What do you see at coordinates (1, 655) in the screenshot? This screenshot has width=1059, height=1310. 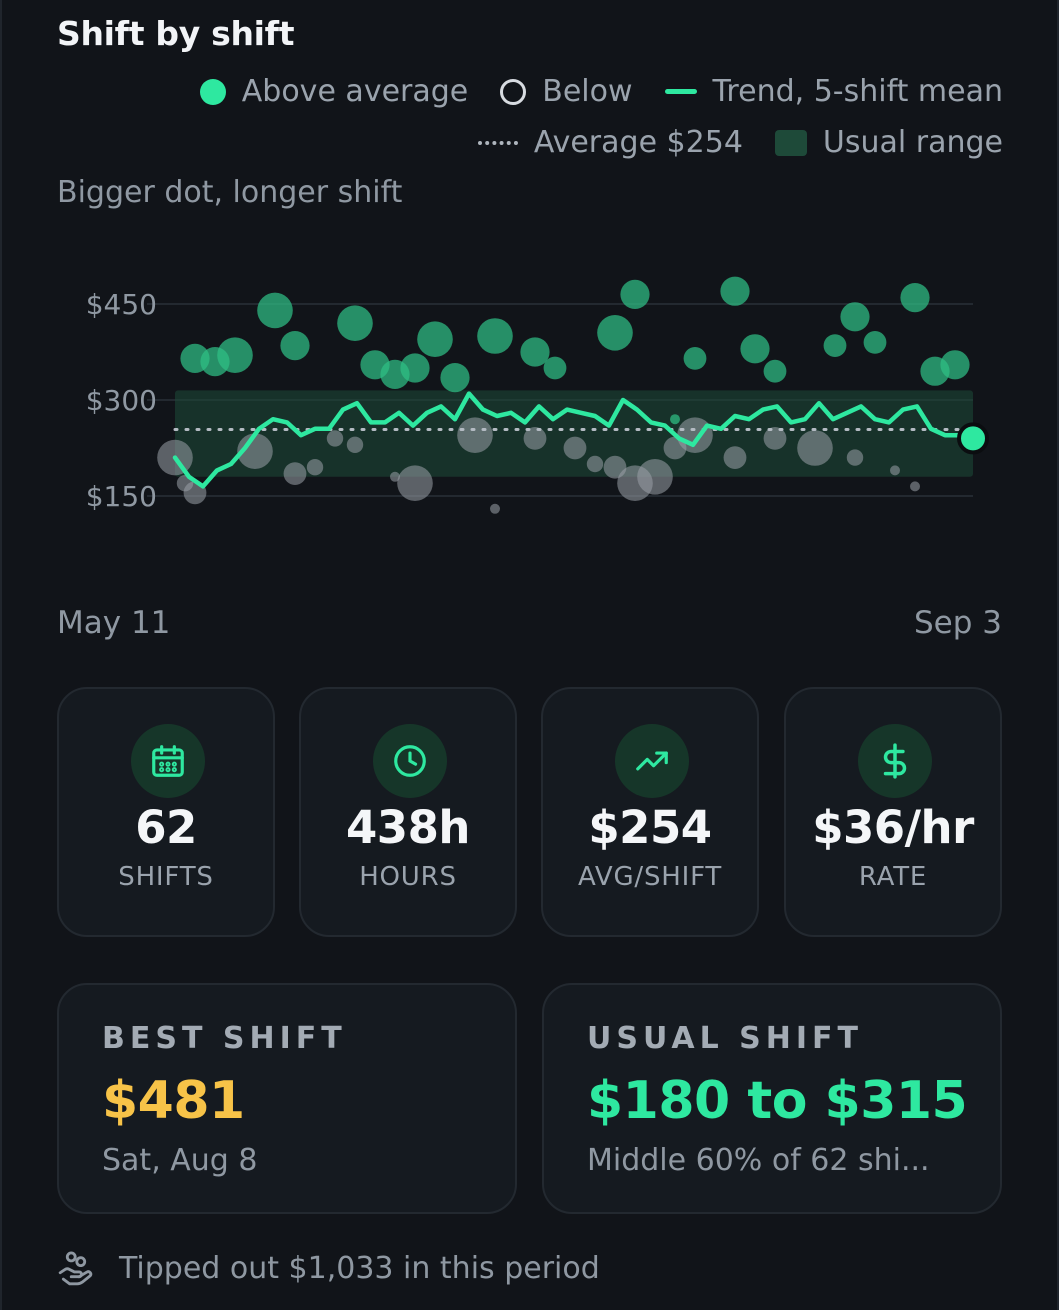 I see `left-edge` at bounding box center [1, 655].